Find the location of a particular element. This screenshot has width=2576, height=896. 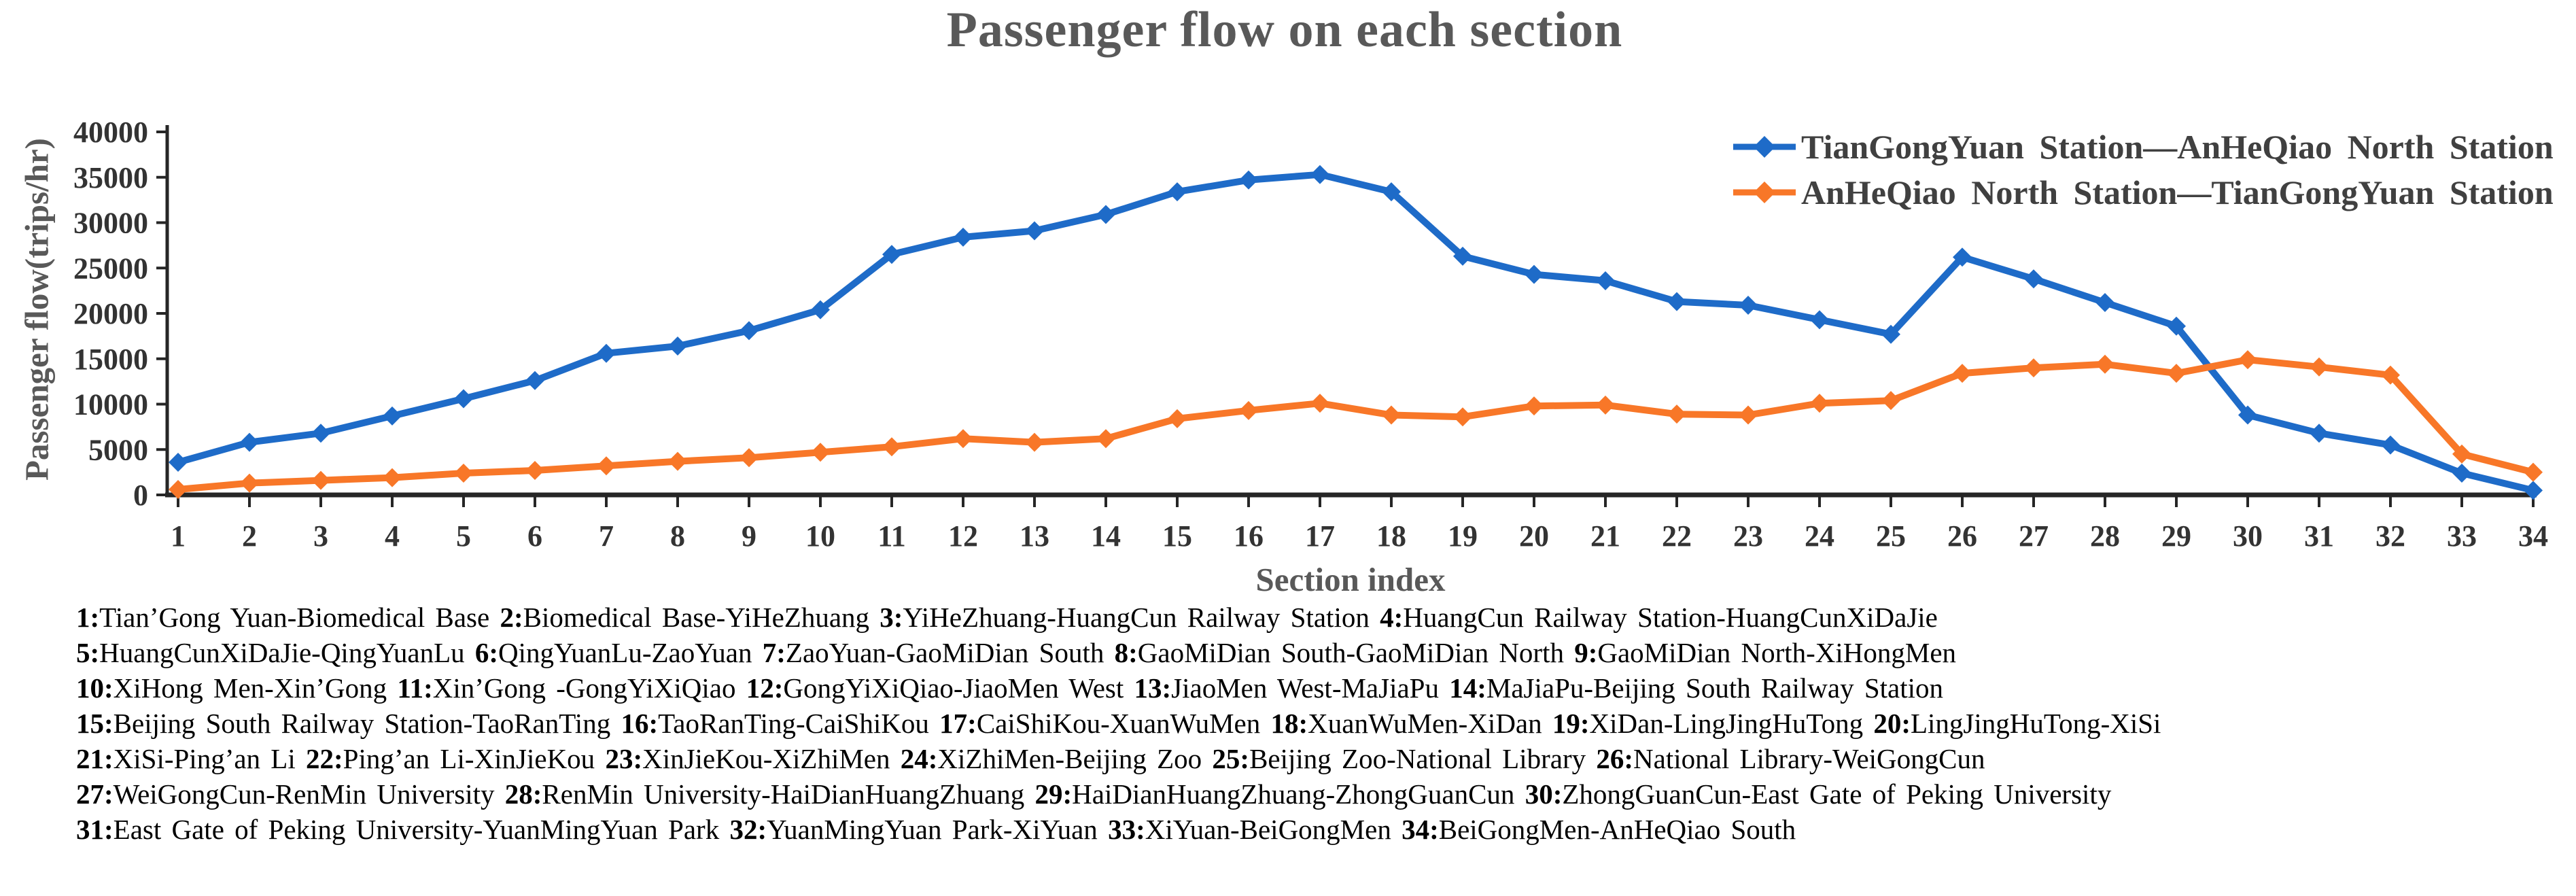

legend-marker-blue-icon is located at coordinates (1764, 146).